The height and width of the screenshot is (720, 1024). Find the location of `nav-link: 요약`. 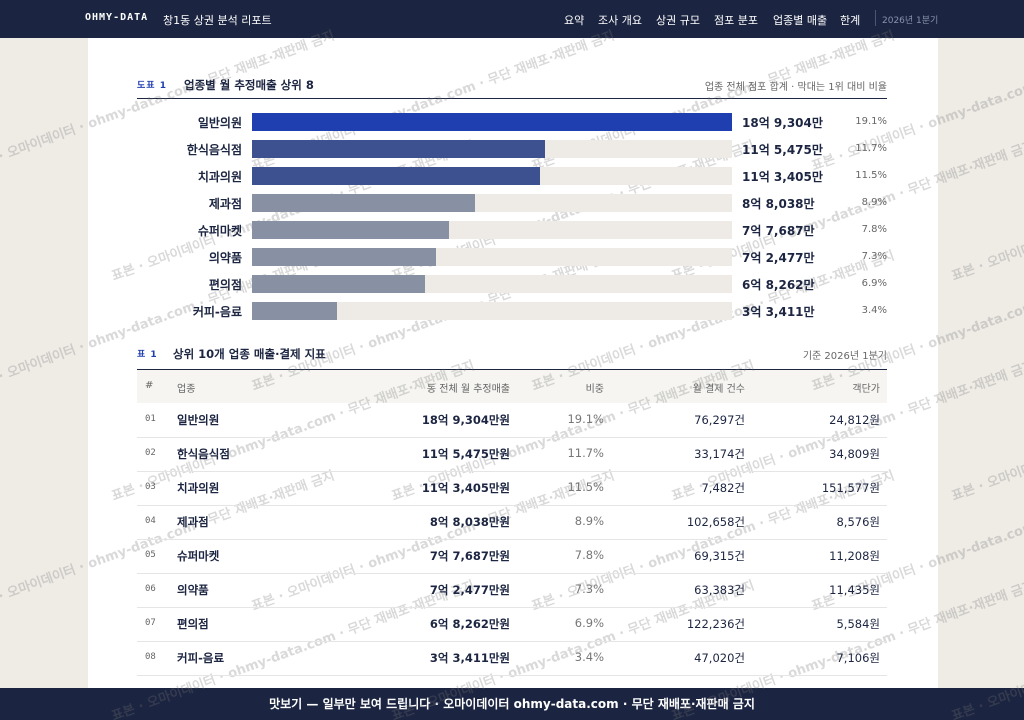

nav-link: 요약 is located at coordinates (574, 20).